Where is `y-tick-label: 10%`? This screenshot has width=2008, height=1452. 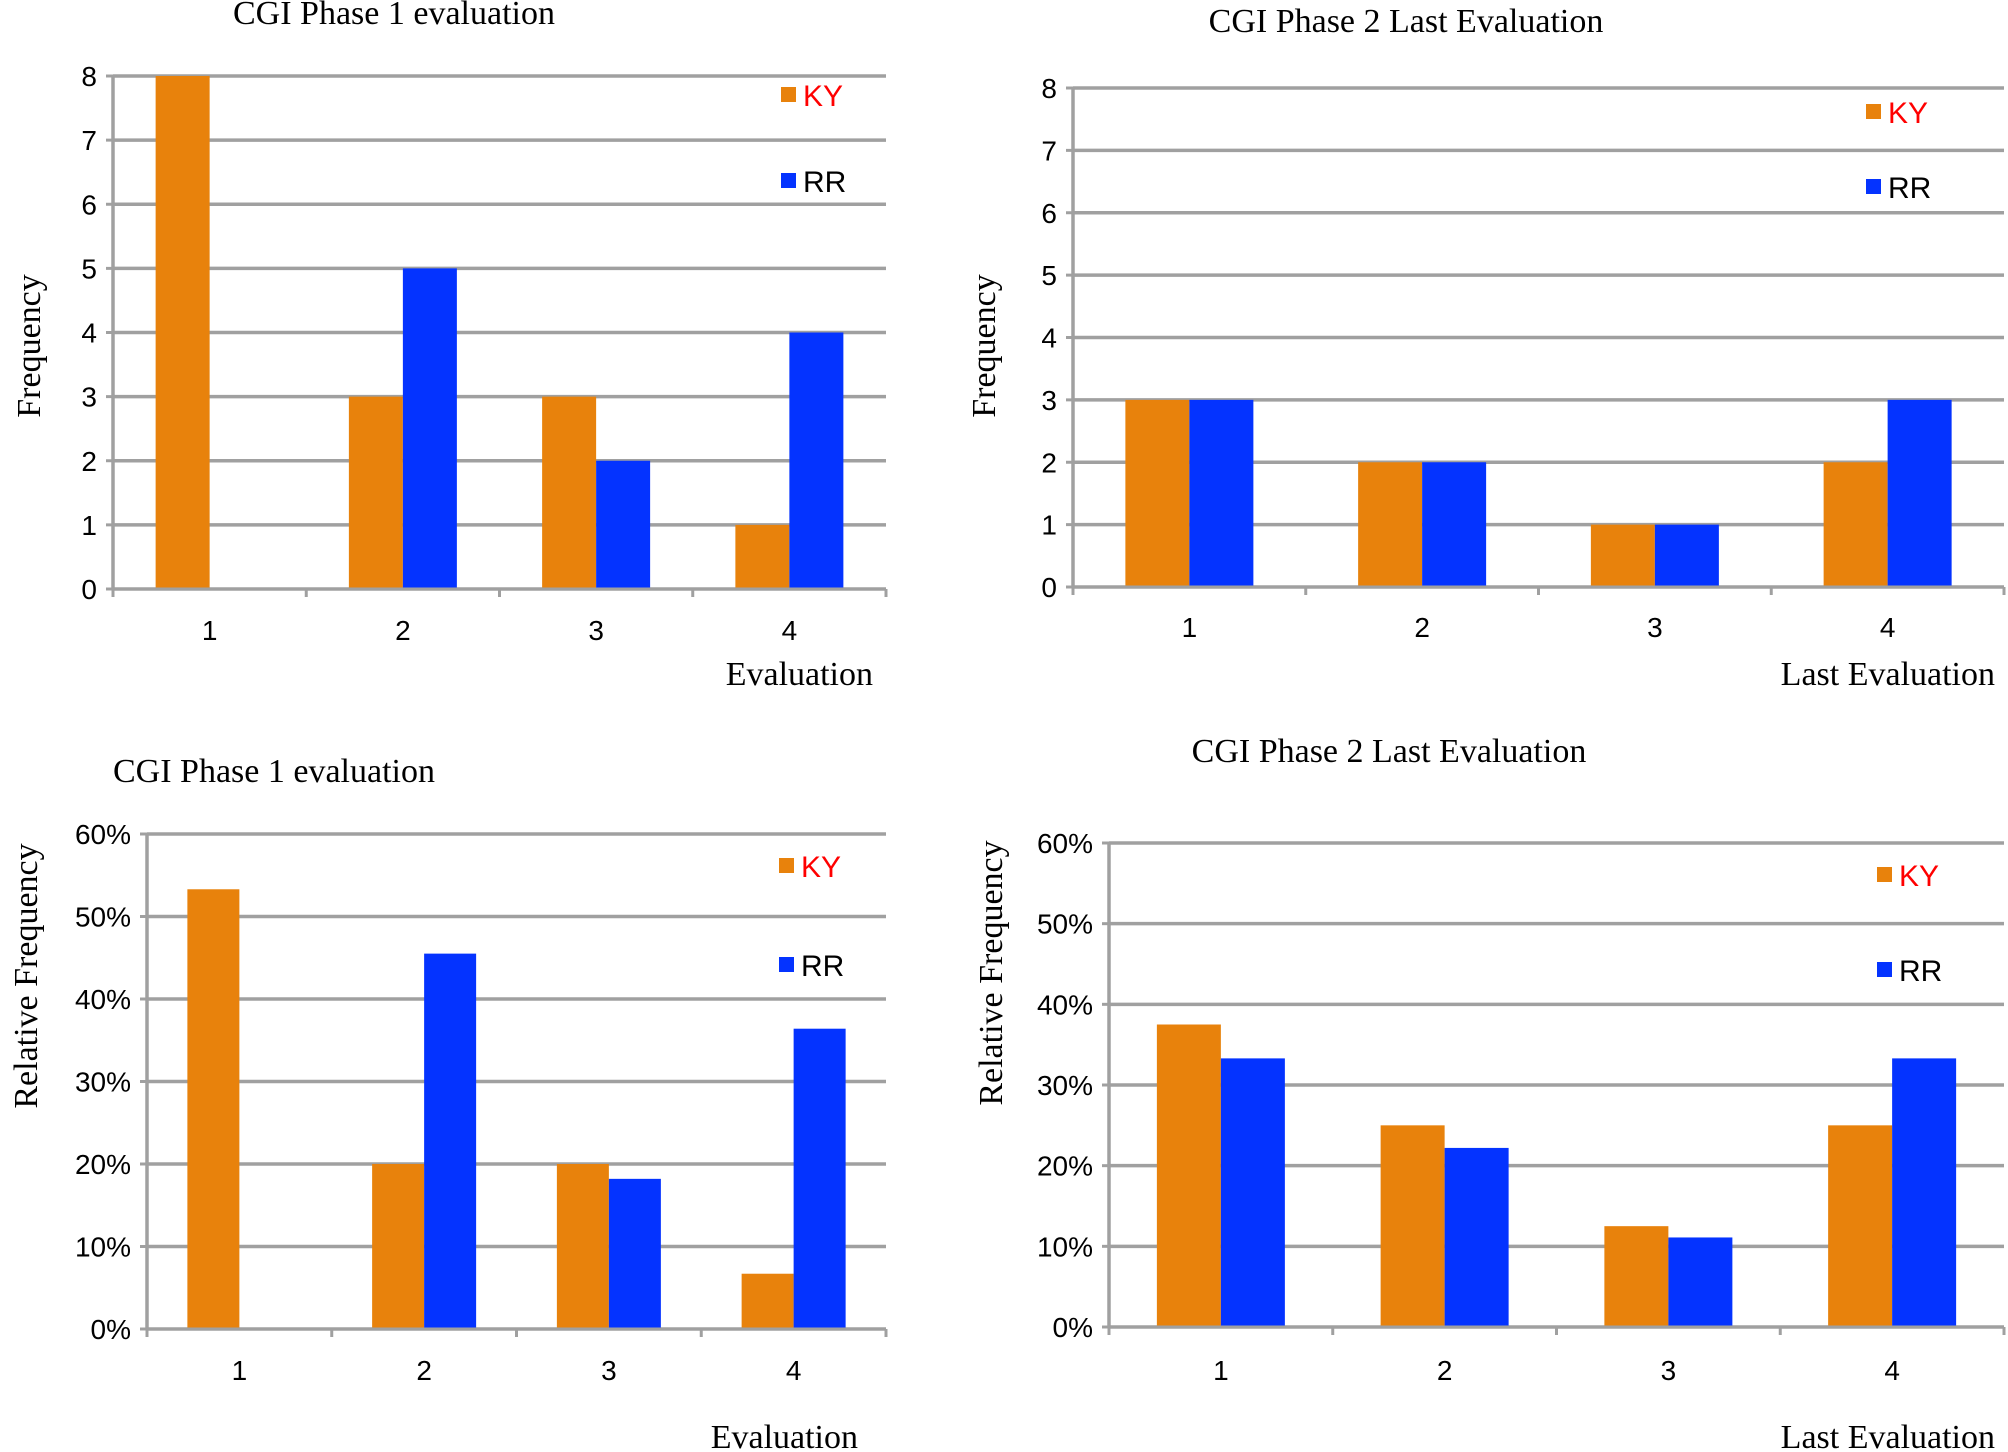 y-tick-label: 10% is located at coordinates (1065, 1246).